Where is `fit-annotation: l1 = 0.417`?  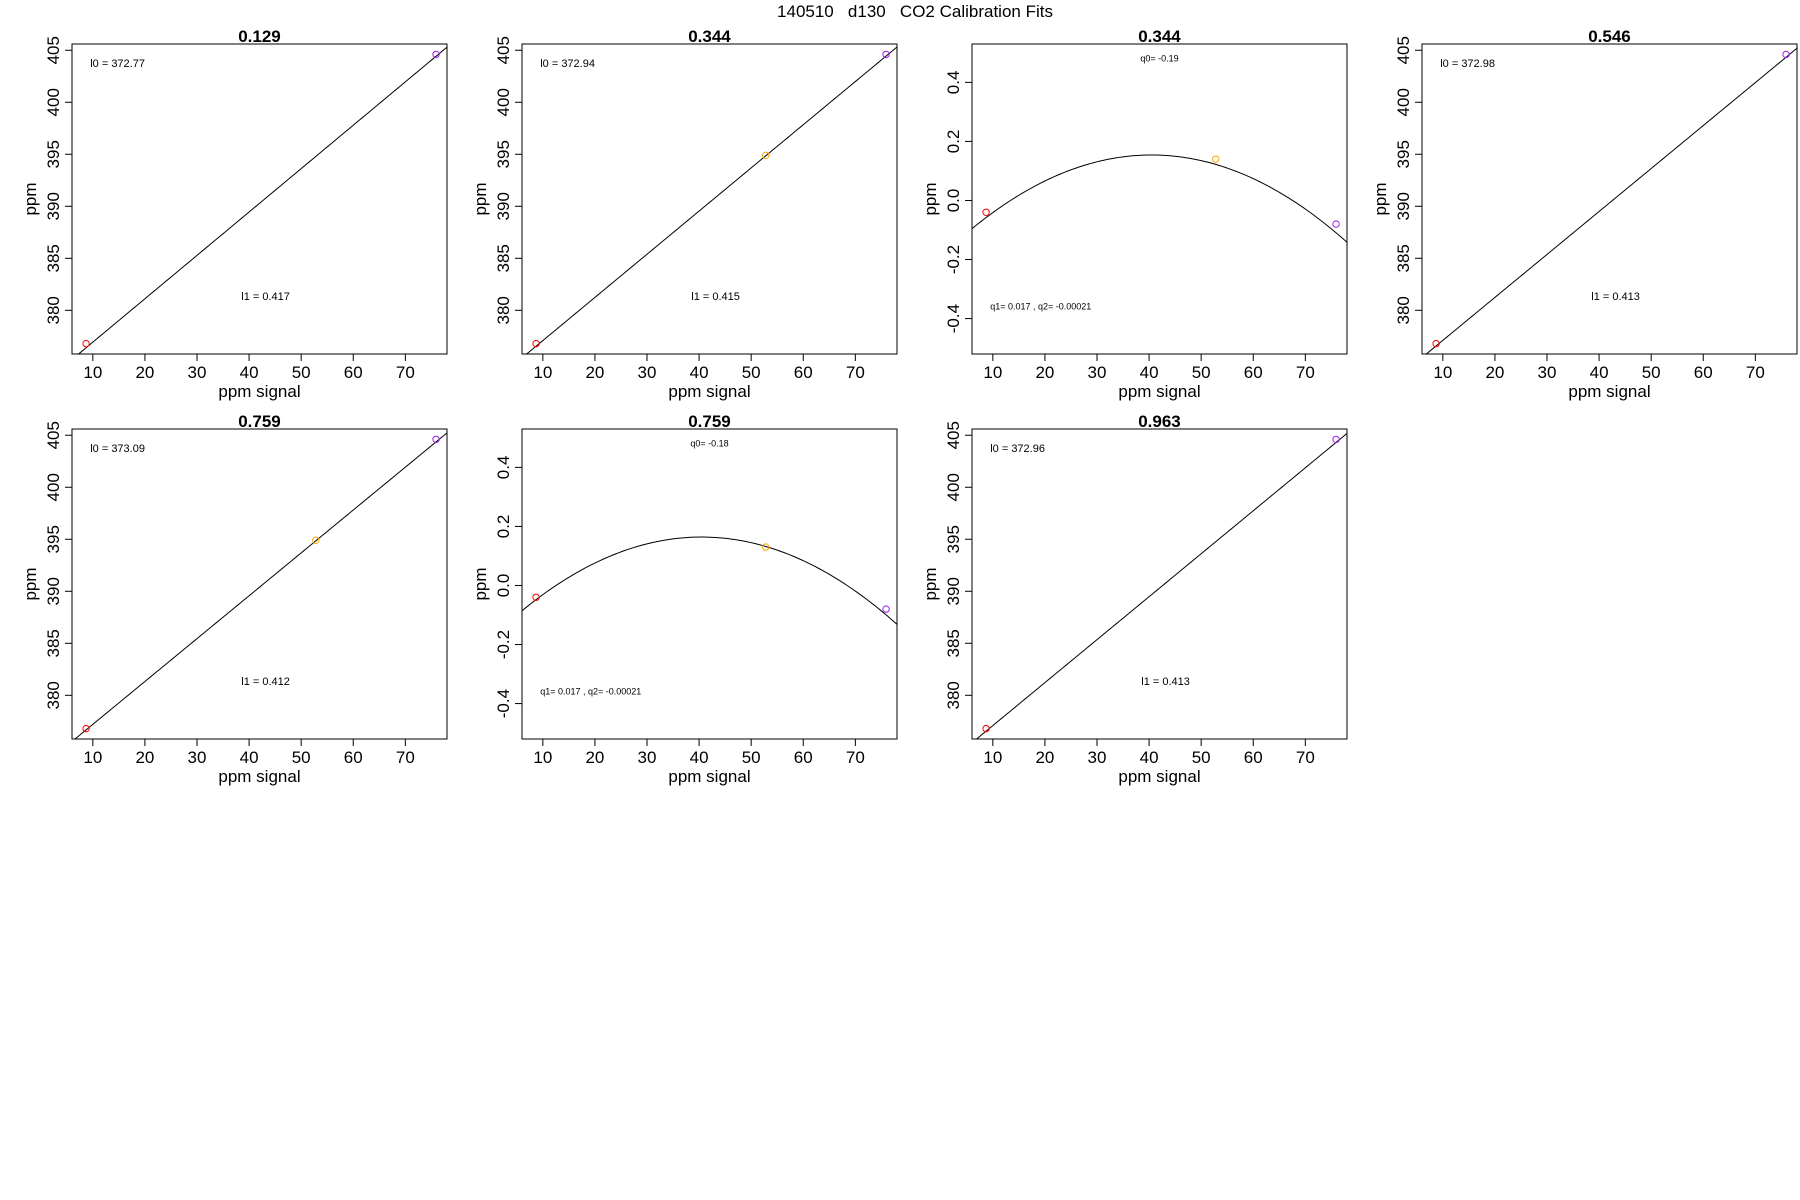 fit-annotation: l1 = 0.417 is located at coordinates (265, 297).